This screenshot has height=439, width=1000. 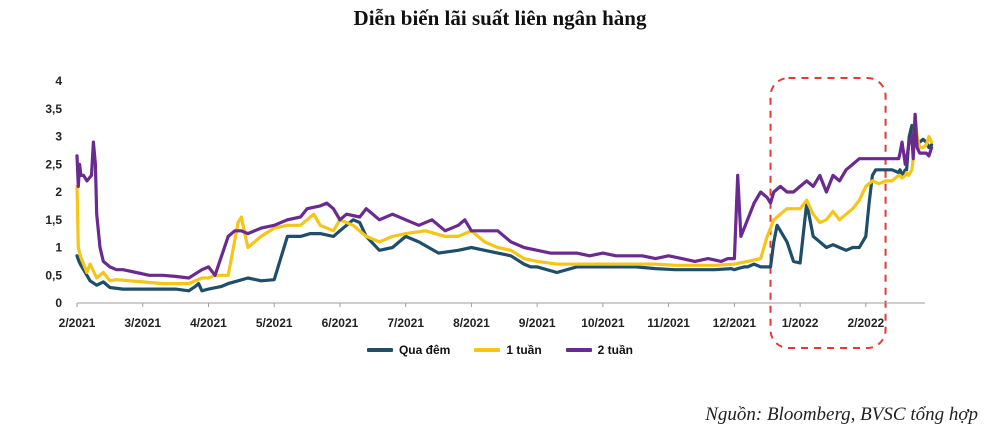 I want to click on y-tick-label: 2, so click(x=58, y=192).